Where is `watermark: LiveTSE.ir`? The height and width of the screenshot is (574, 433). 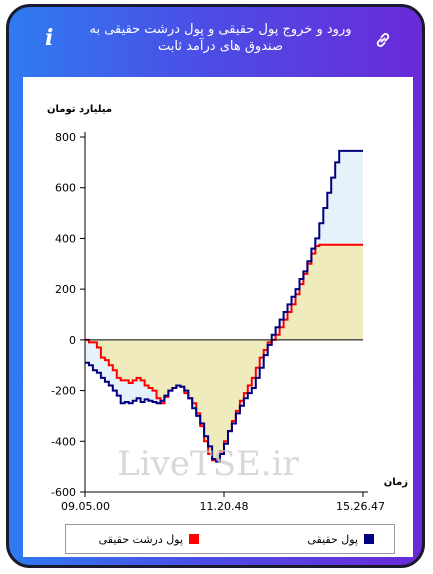 watermark: LiveTSE.ir is located at coordinates (208, 464).